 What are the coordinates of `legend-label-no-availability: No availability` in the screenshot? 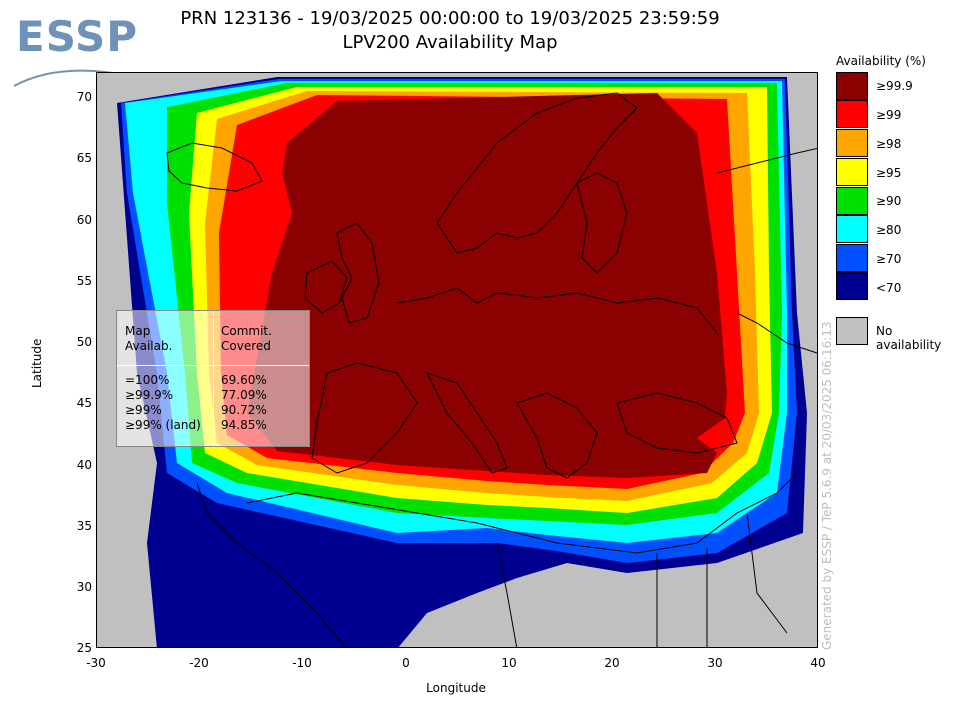 It's located at (909, 338).